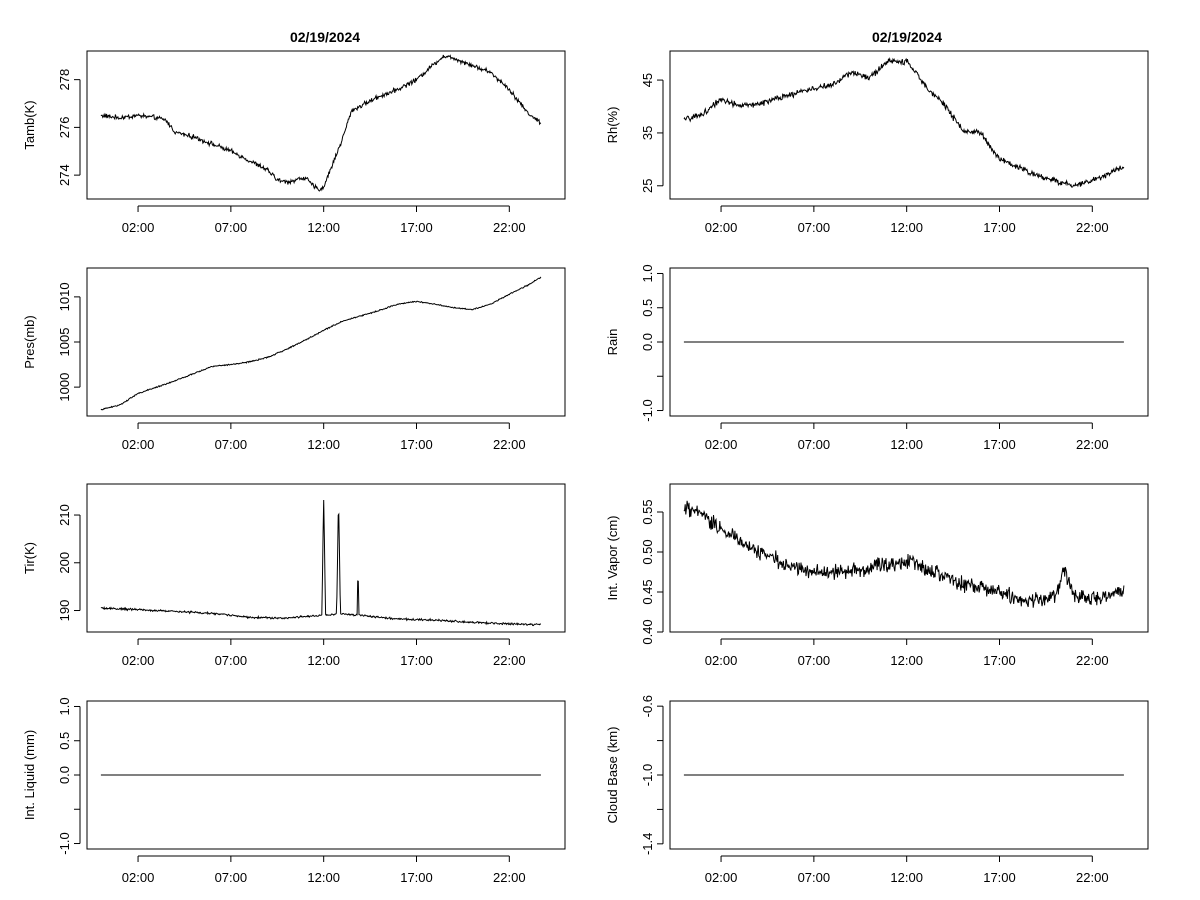 This screenshot has height=900, width=1200. What do you see at coordinates (612, 557) in the screenshot?
I see `vapor-y-axis-label: Int. Vapor (cm)` at bounding box center [612, 557].